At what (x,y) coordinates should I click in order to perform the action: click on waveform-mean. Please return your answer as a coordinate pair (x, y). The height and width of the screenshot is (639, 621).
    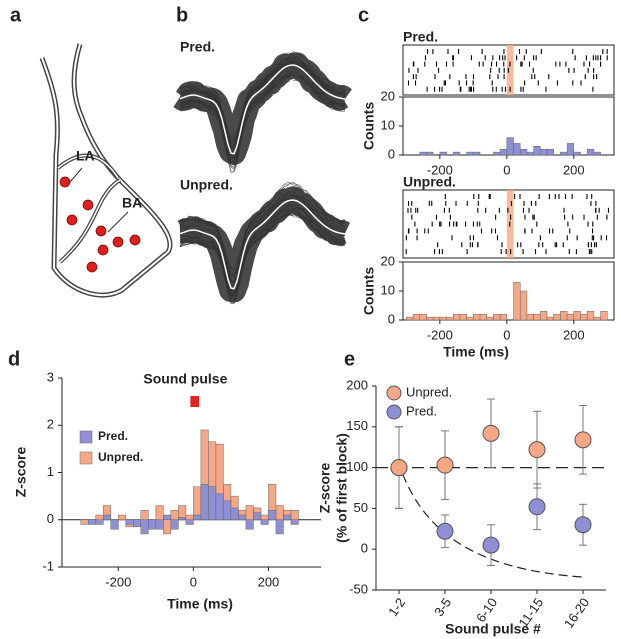
    Looking at the image, I should click on (262, 244).